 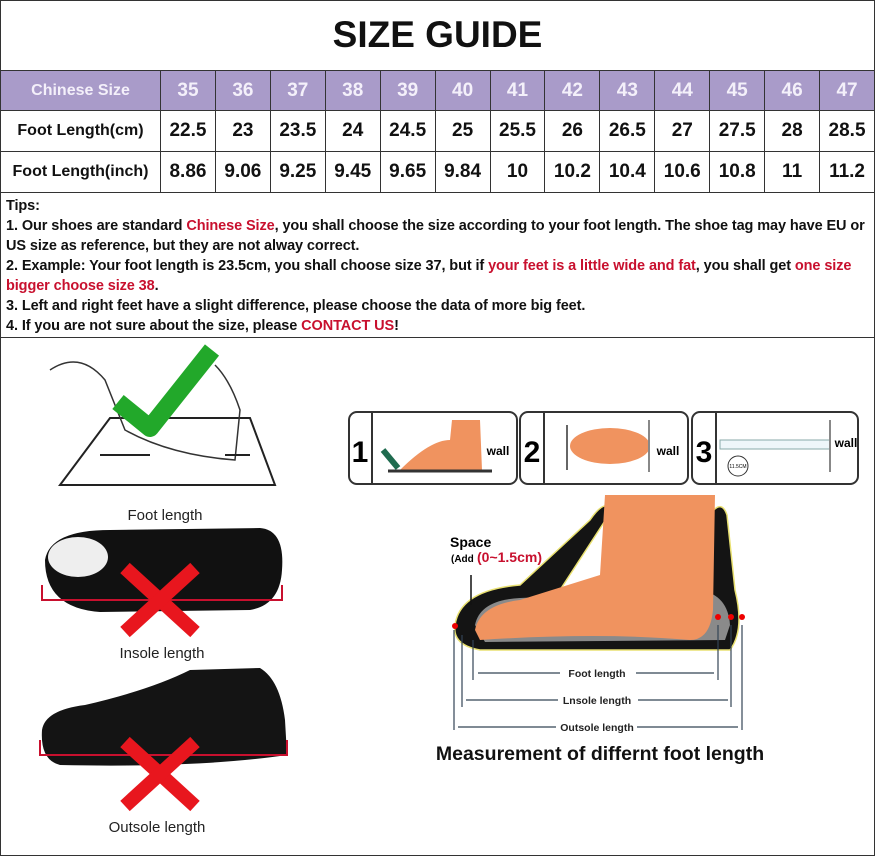 I want to click on table-cell: 22.5, so click(x=188, y=131).